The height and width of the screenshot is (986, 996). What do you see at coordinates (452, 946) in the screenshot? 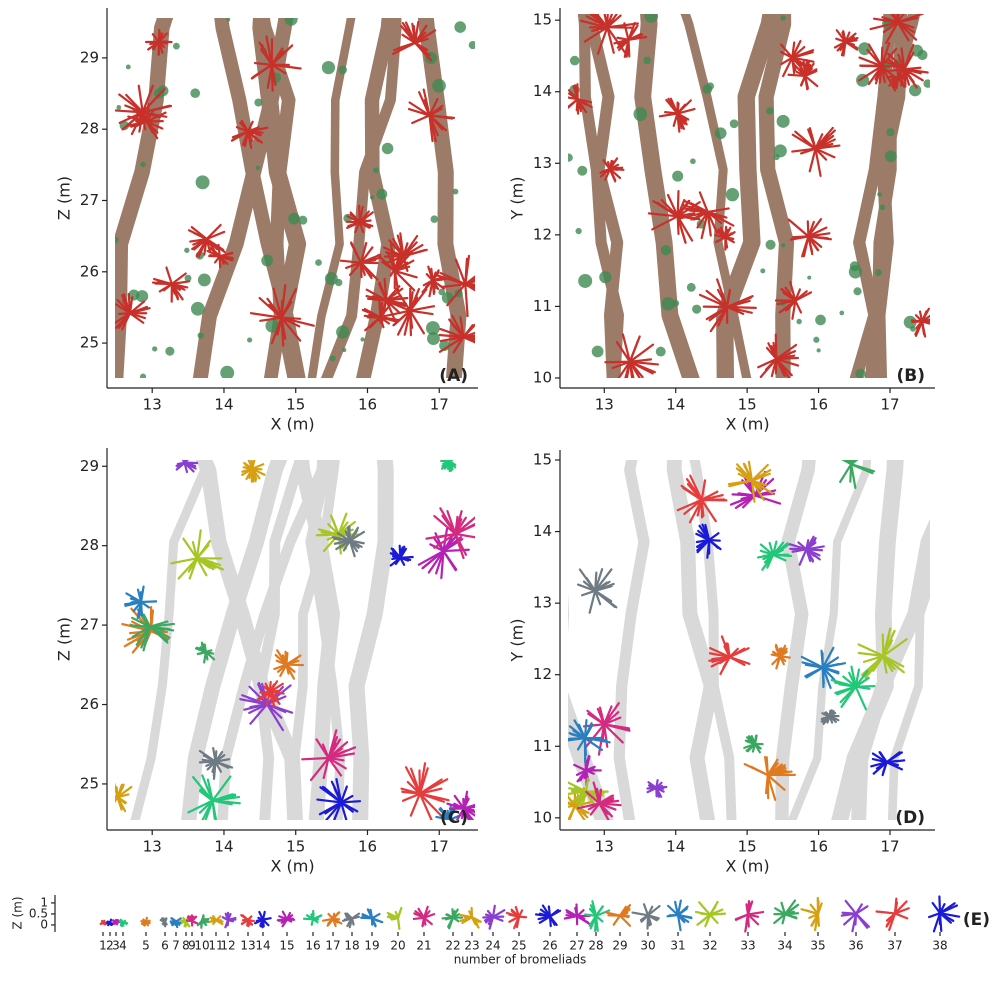
I see `x-tick-label: 22` at bounding box center [452, 946].